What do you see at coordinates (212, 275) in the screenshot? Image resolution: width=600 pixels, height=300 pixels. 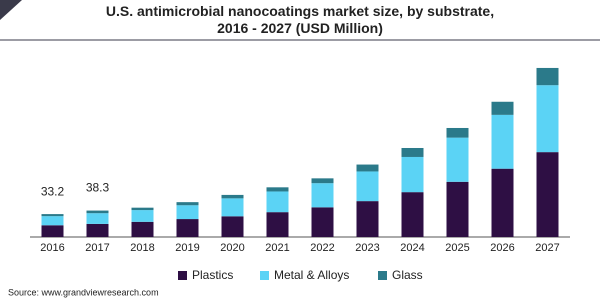 I see `legend-label: Plastics` at bounding box center [212, 275].